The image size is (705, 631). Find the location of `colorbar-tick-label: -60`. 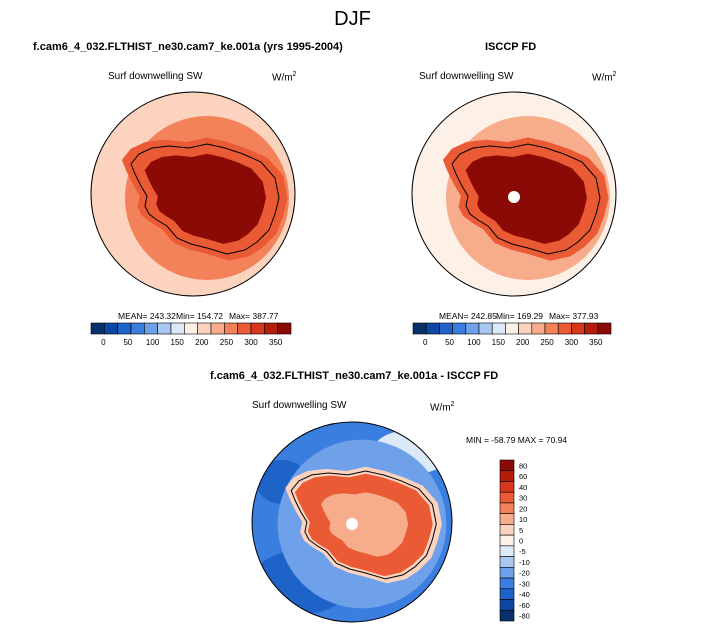

colorbar-tick-label: -60 is located at coordinates (524, 605).